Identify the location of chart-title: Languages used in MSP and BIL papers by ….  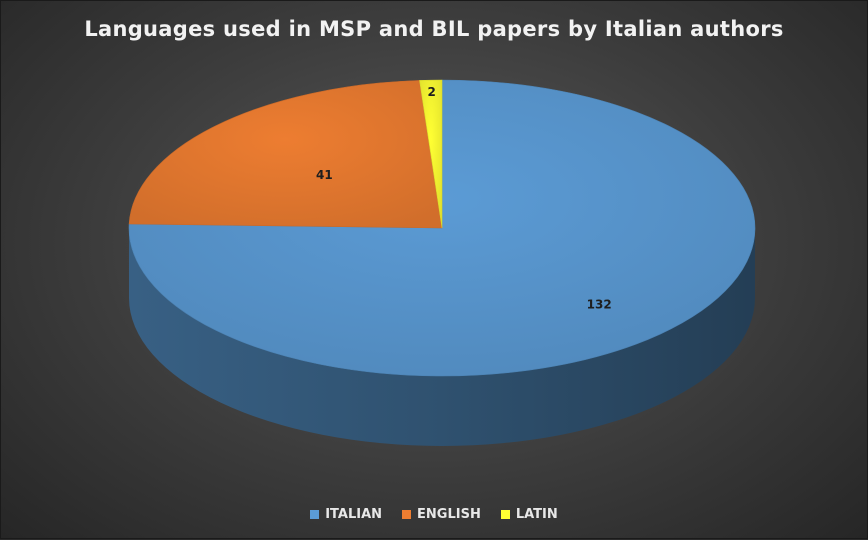
(434, 29).